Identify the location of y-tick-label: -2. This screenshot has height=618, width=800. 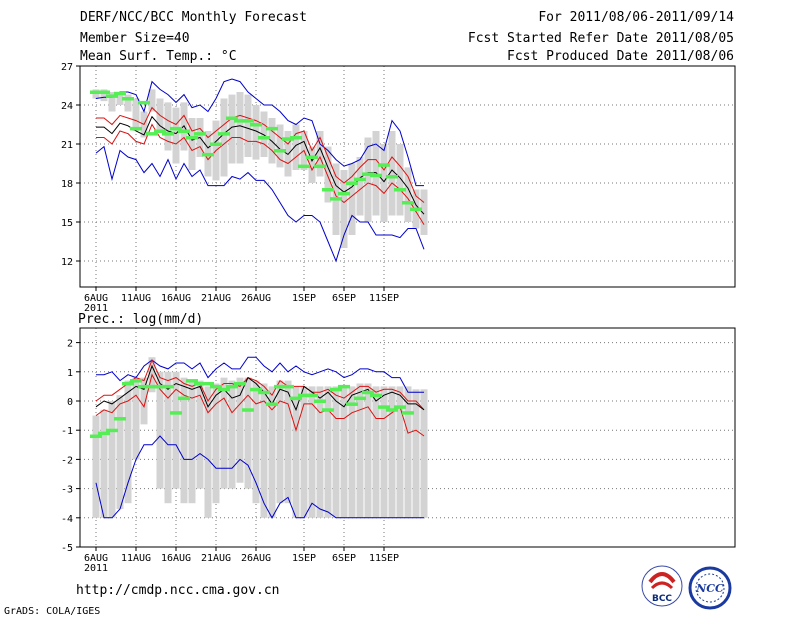
(67, 460).